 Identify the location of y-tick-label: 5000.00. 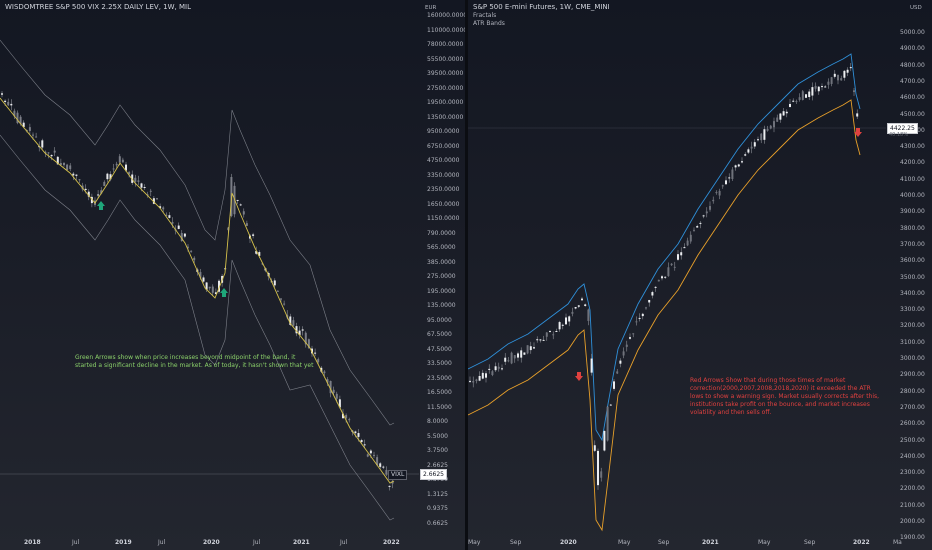
(912, 32).